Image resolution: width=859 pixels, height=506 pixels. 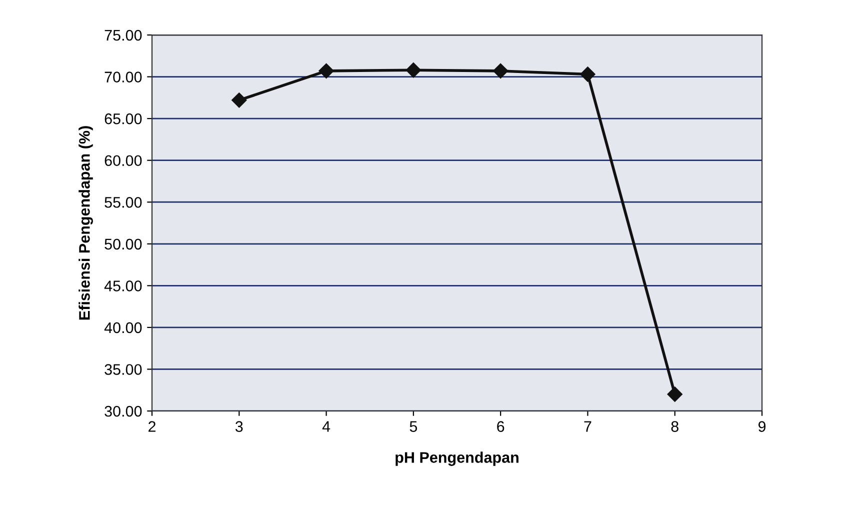 I want to click on x-tick-label: 4, so click(x=326, y=426).